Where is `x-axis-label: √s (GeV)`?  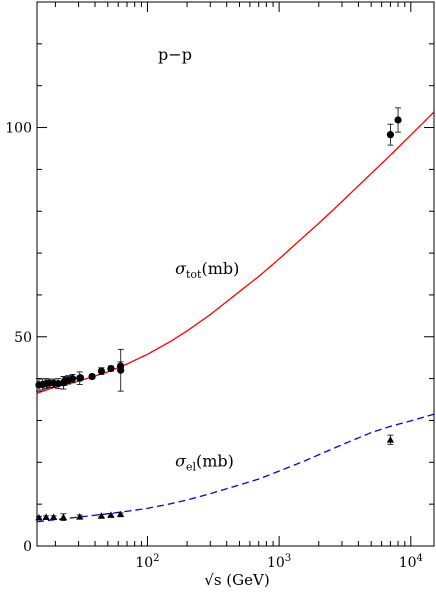
x-axis-label: √s (GeV) is located at coordinates (236, 580).